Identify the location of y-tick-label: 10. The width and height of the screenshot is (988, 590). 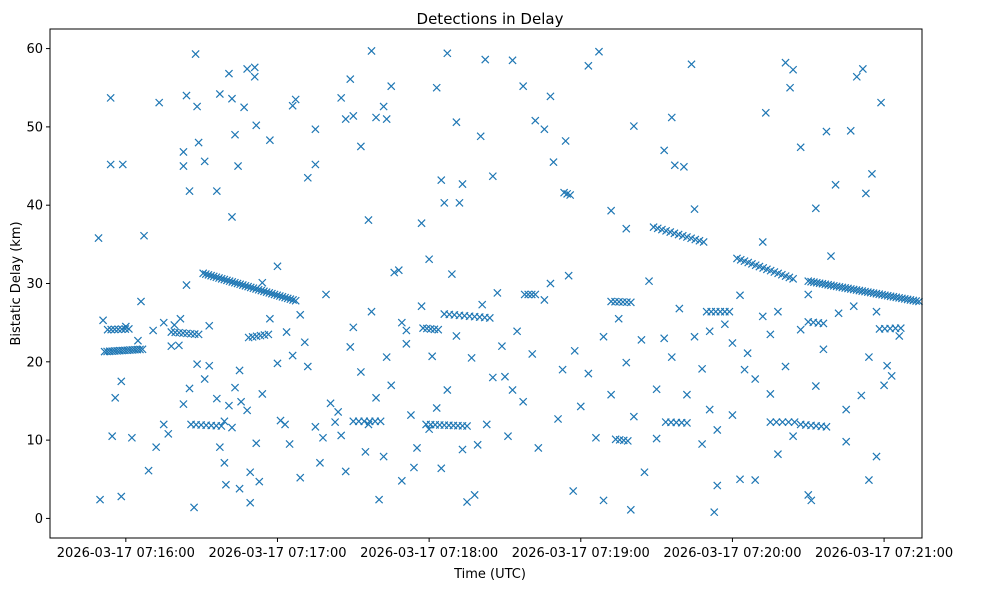
(34, 441).